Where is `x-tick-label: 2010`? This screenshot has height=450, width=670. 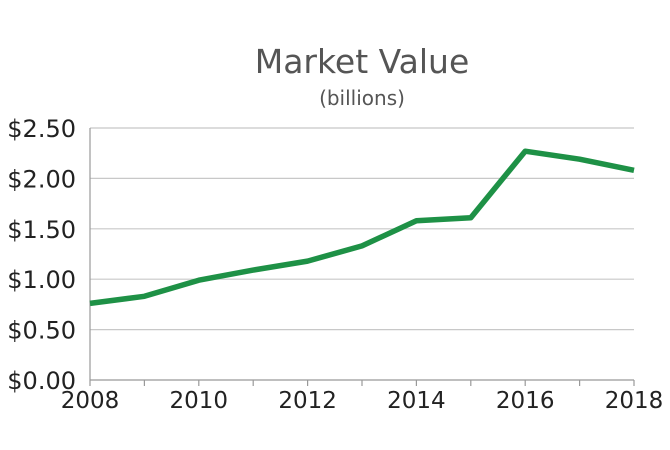 x-tick-label: 2010 is located at coordinates (199, 401).